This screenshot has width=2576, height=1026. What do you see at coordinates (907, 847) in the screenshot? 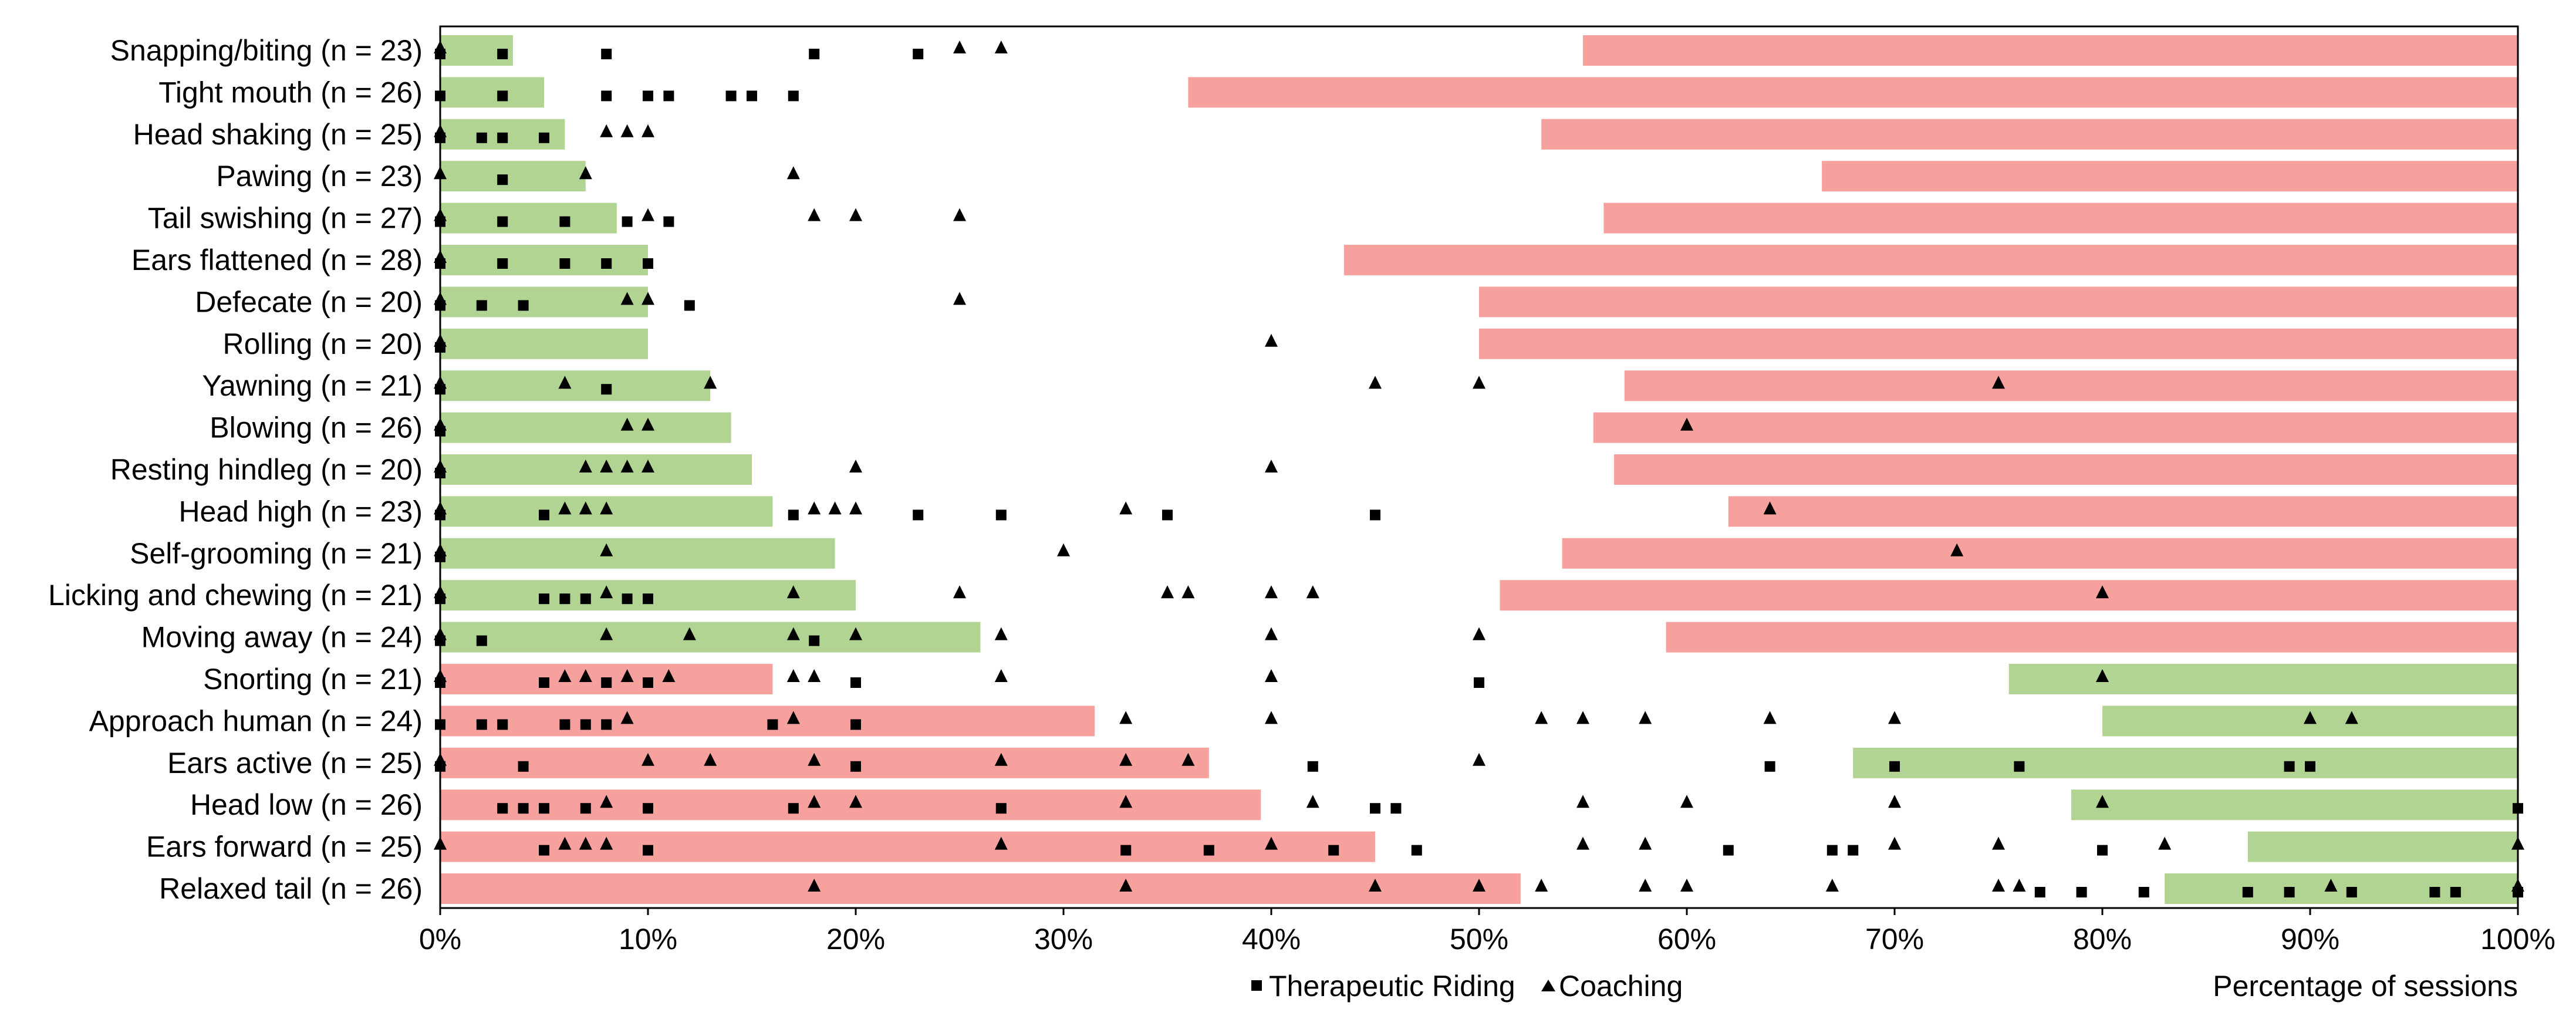
I see `bar-left-ears-forward` at bounding box center [907, 847].